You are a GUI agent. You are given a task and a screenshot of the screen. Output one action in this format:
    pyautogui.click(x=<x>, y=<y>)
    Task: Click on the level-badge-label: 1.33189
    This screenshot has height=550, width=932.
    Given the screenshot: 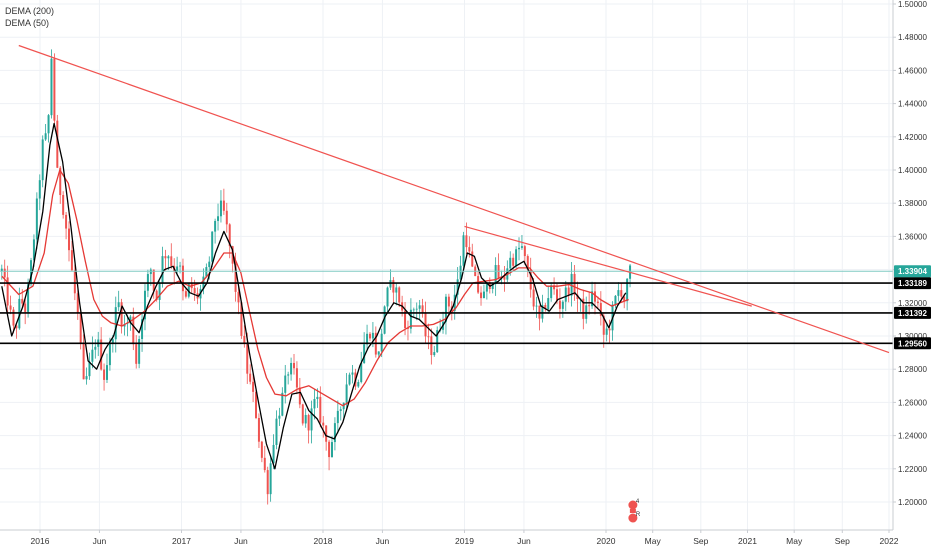 What is the action you would take?
    pyautogui.click(x=912, y=283)
    